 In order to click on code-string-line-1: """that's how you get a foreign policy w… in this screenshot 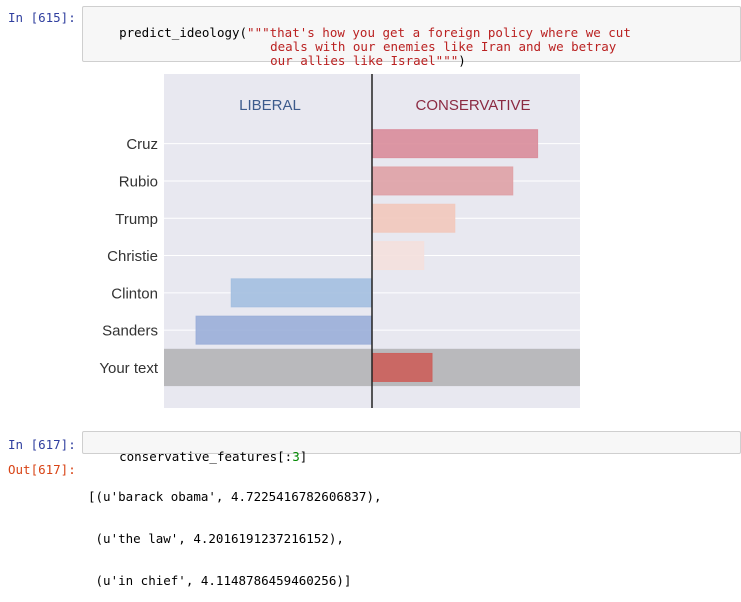, I will do `click(439, 32)`.